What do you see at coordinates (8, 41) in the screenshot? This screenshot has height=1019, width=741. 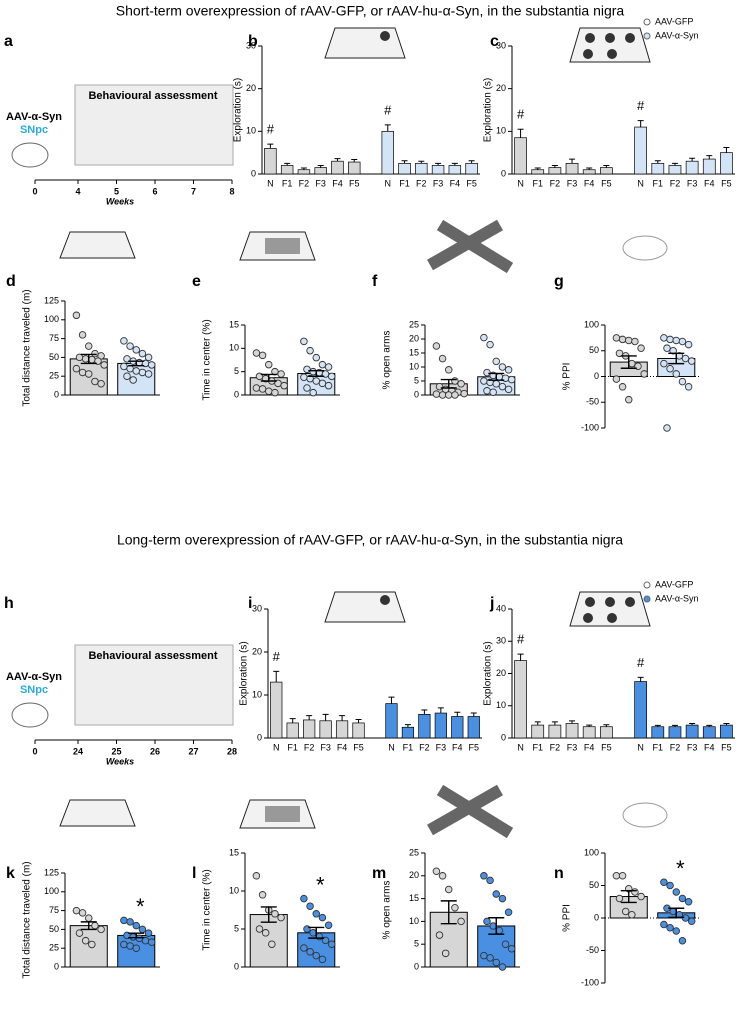 I see `panel-letter: a` at bounding box center [8, 41].